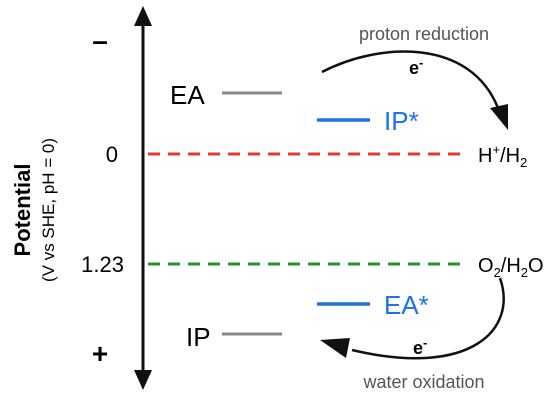 The height and width of the screenshot is (394, 560). Describe the element at coordinates (22, 210) in the screenshot. I see `axis-title: Potential` at that location.